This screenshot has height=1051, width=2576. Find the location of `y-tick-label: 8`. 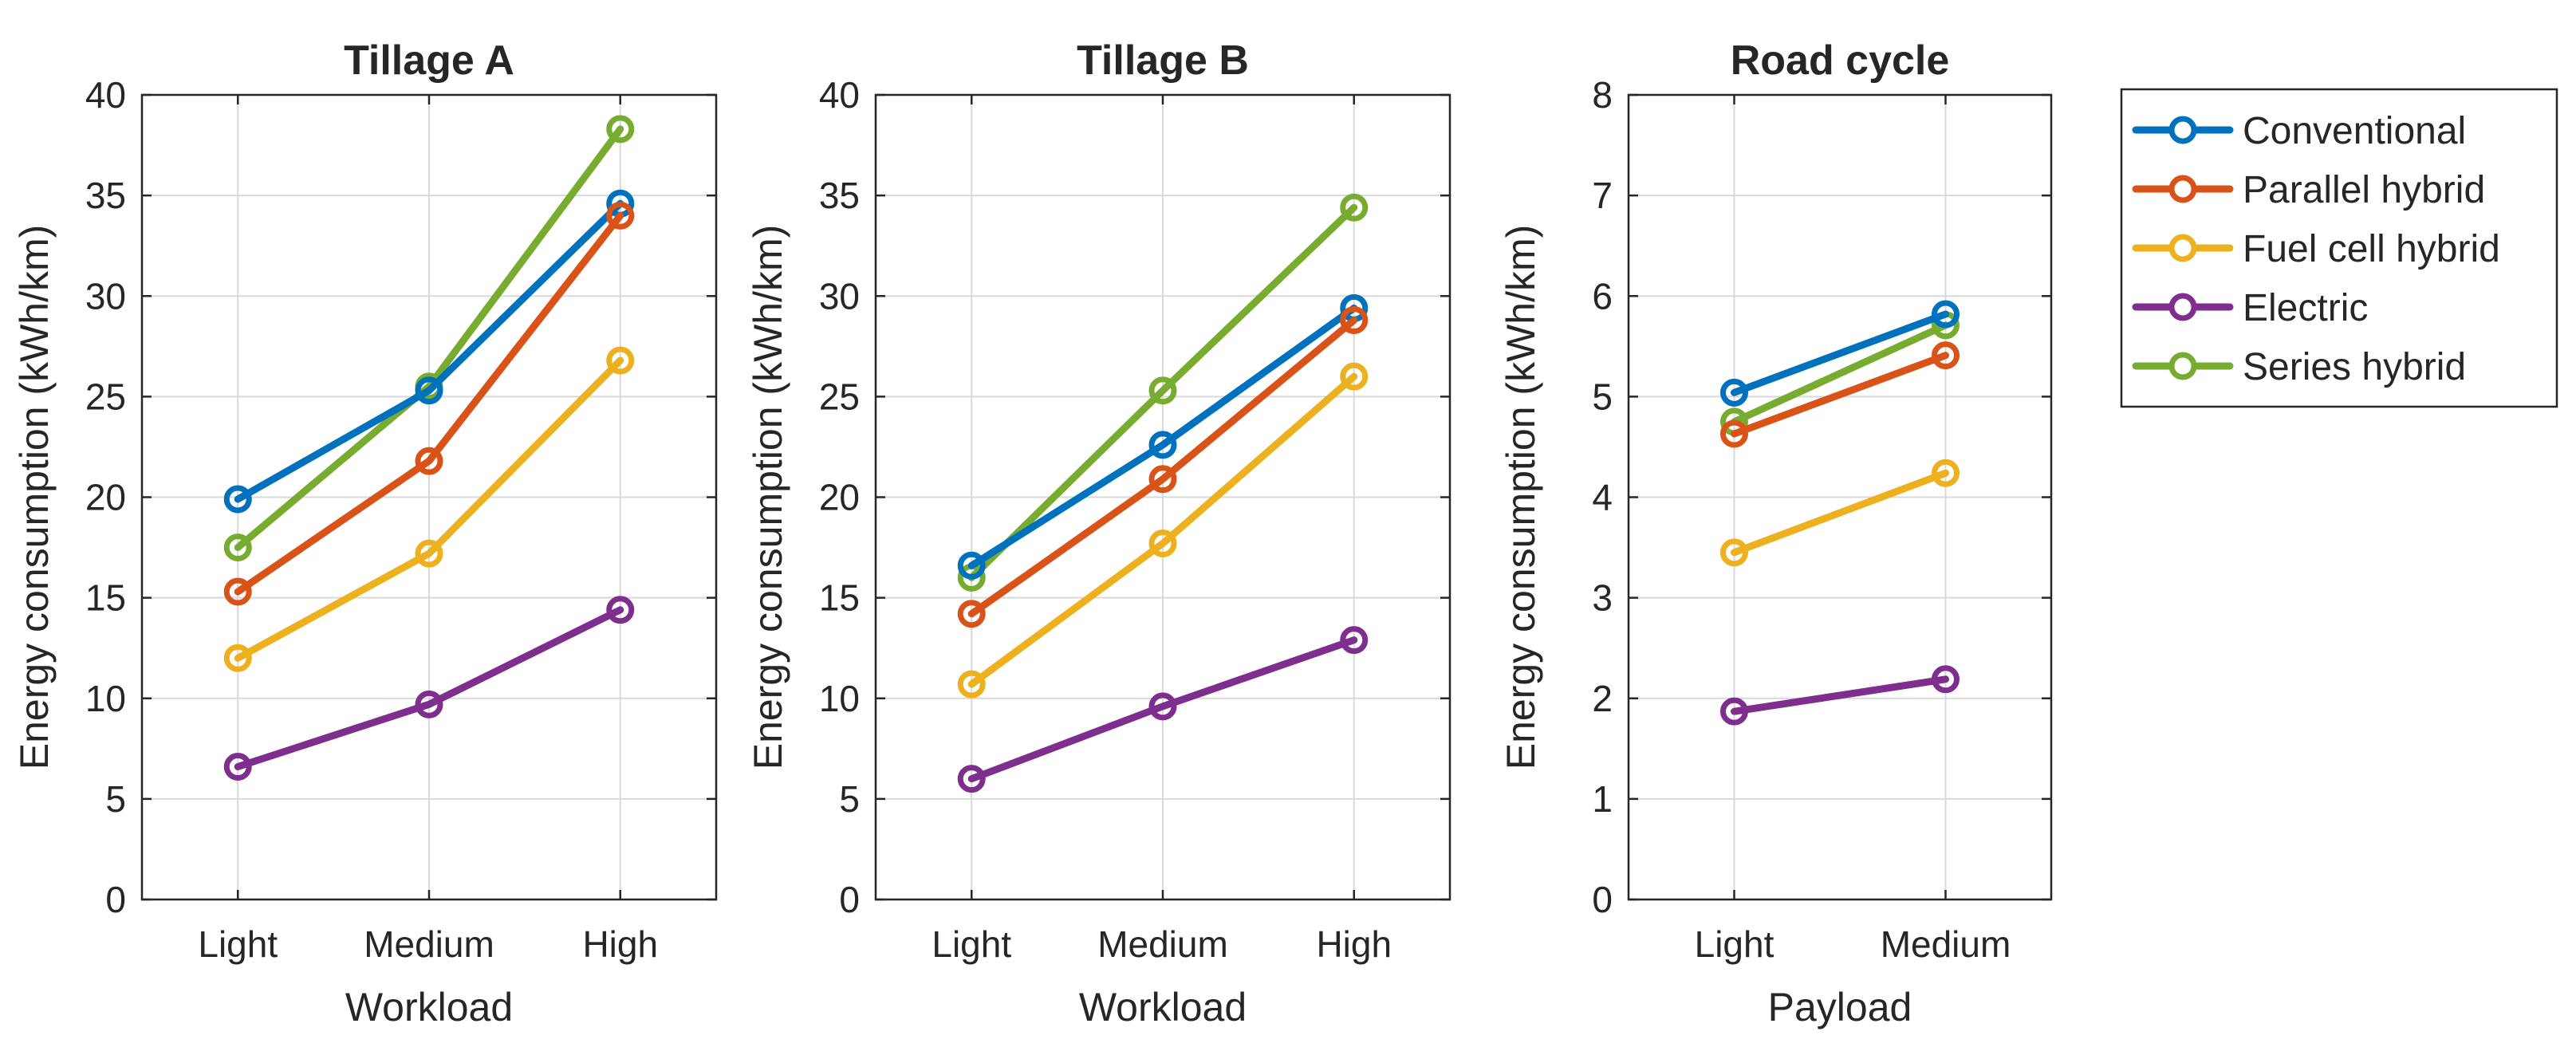

y-tick-label: 8 is located at coordinates (1602, 95).